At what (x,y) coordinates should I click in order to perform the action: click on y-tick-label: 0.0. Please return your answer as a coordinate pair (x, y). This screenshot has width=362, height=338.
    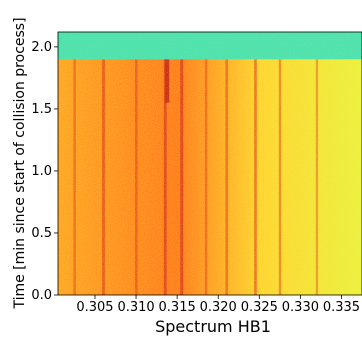
    Looking at the image, I should click on (41, 295).